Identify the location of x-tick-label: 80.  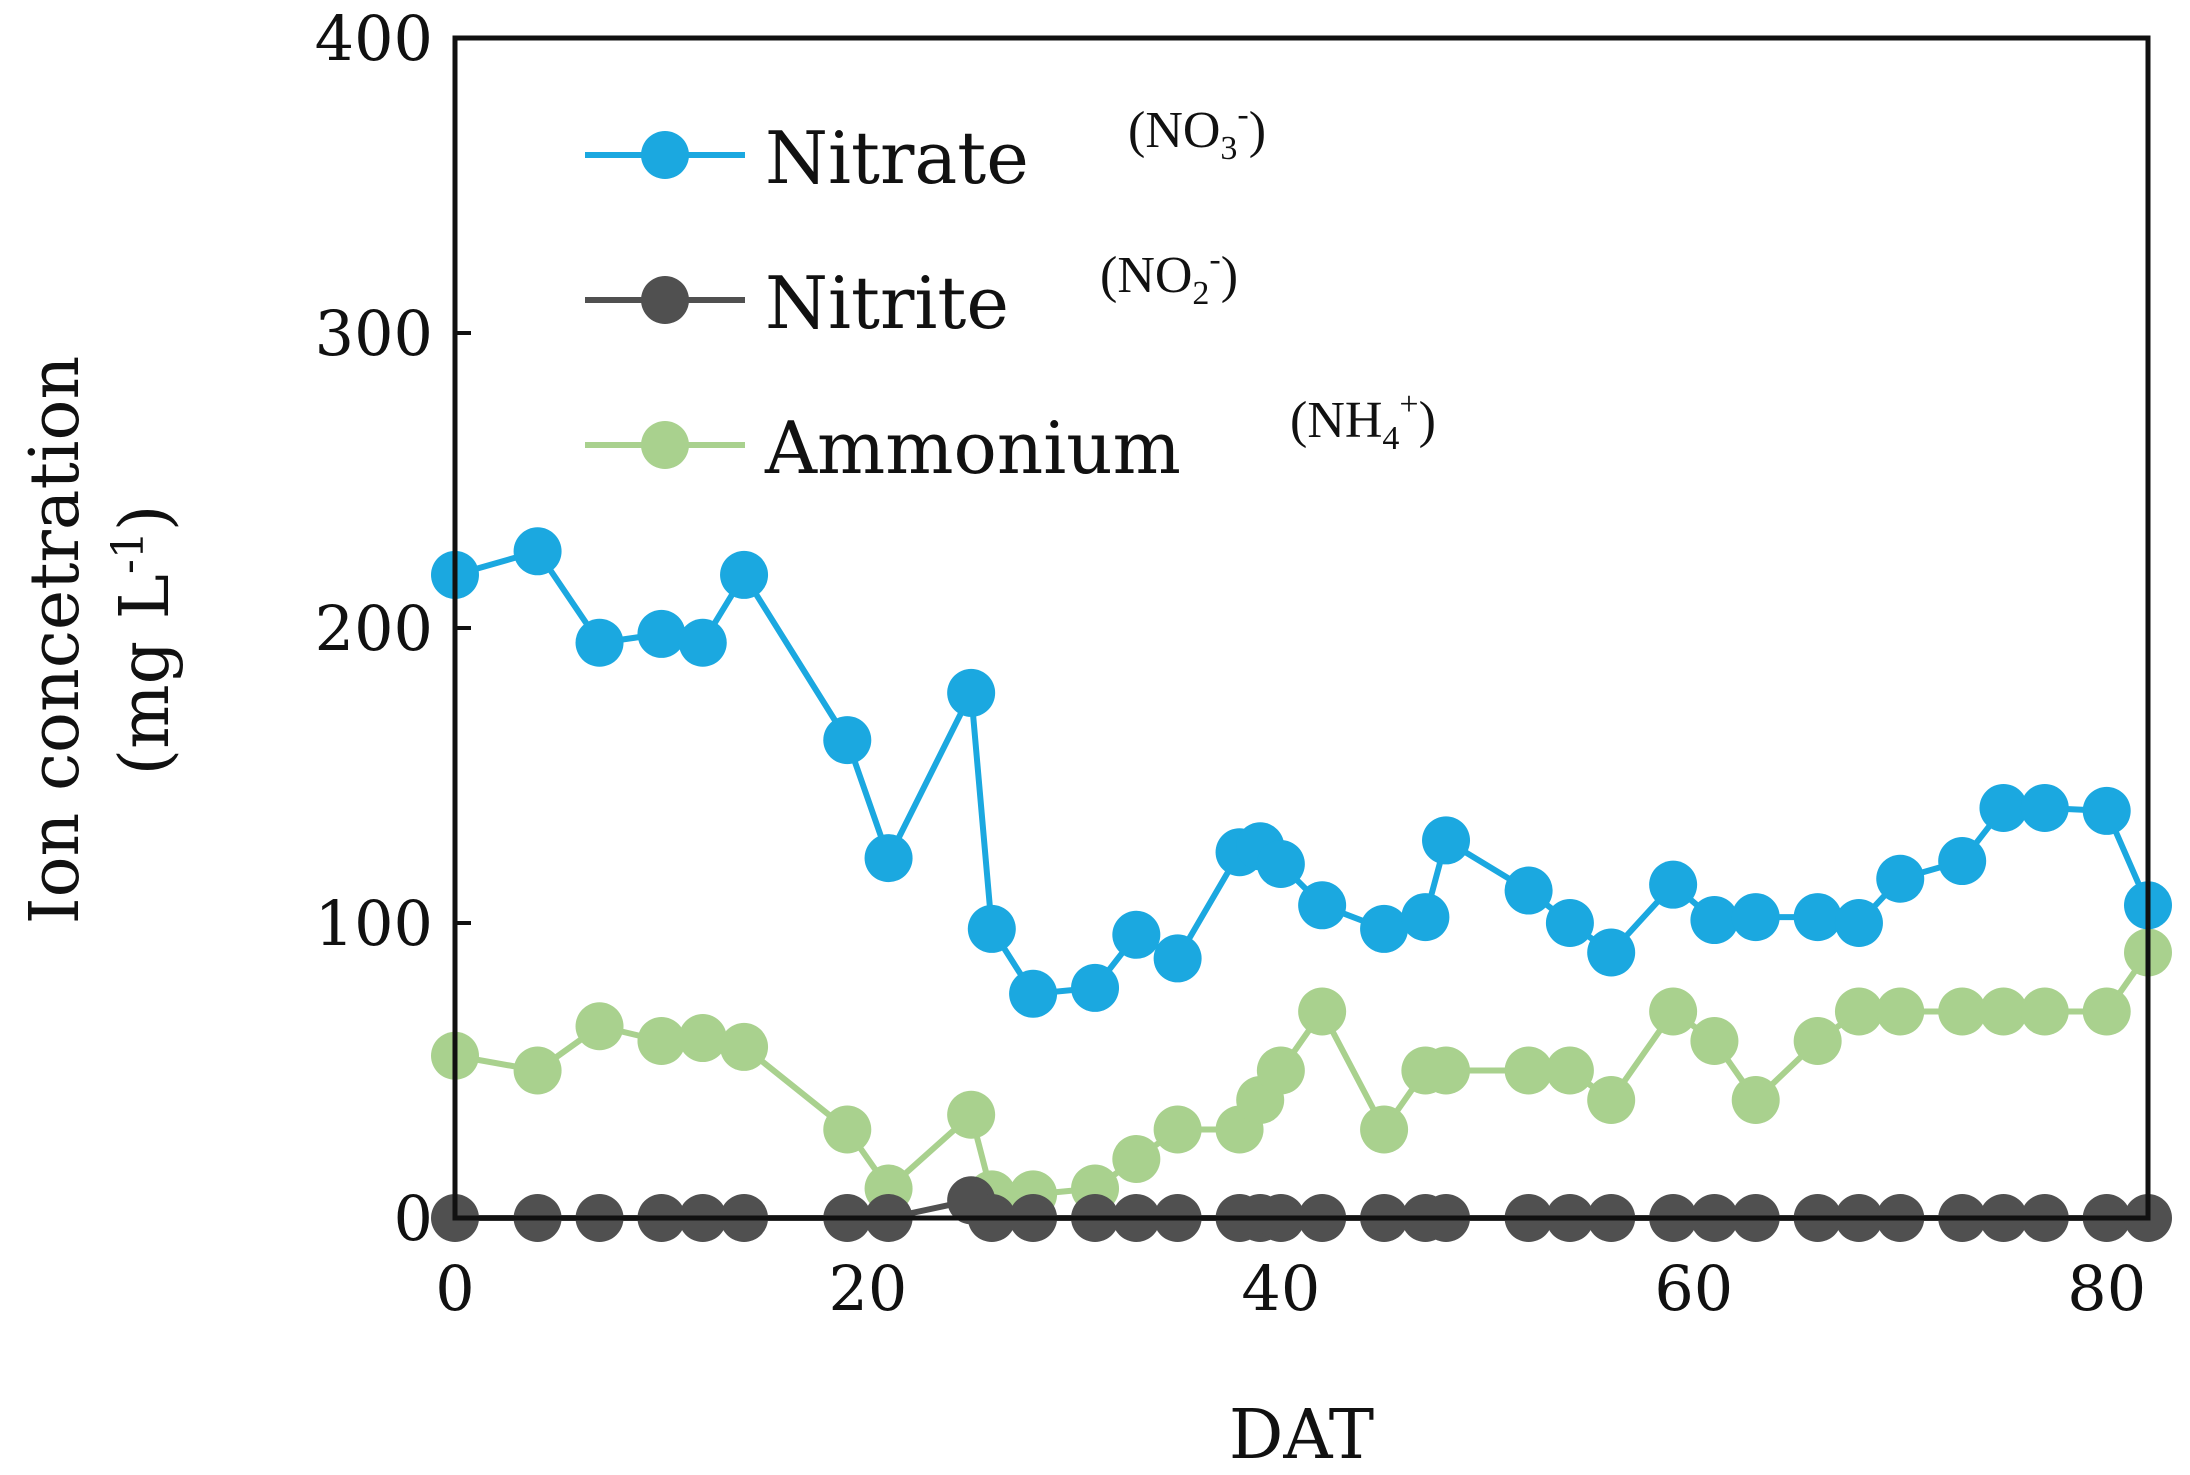
(2106, 1288).